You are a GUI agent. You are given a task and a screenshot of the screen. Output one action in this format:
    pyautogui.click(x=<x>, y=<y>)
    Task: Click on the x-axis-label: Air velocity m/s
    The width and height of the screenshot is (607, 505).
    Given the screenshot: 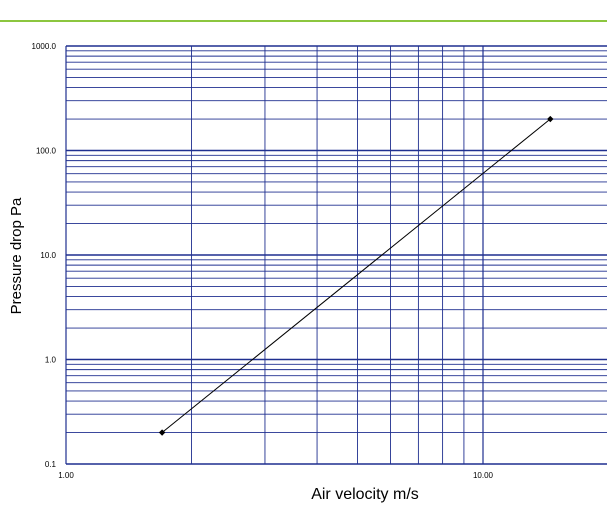 What is the action you would take?
    pyautogui.click(x=365, y=494)
    